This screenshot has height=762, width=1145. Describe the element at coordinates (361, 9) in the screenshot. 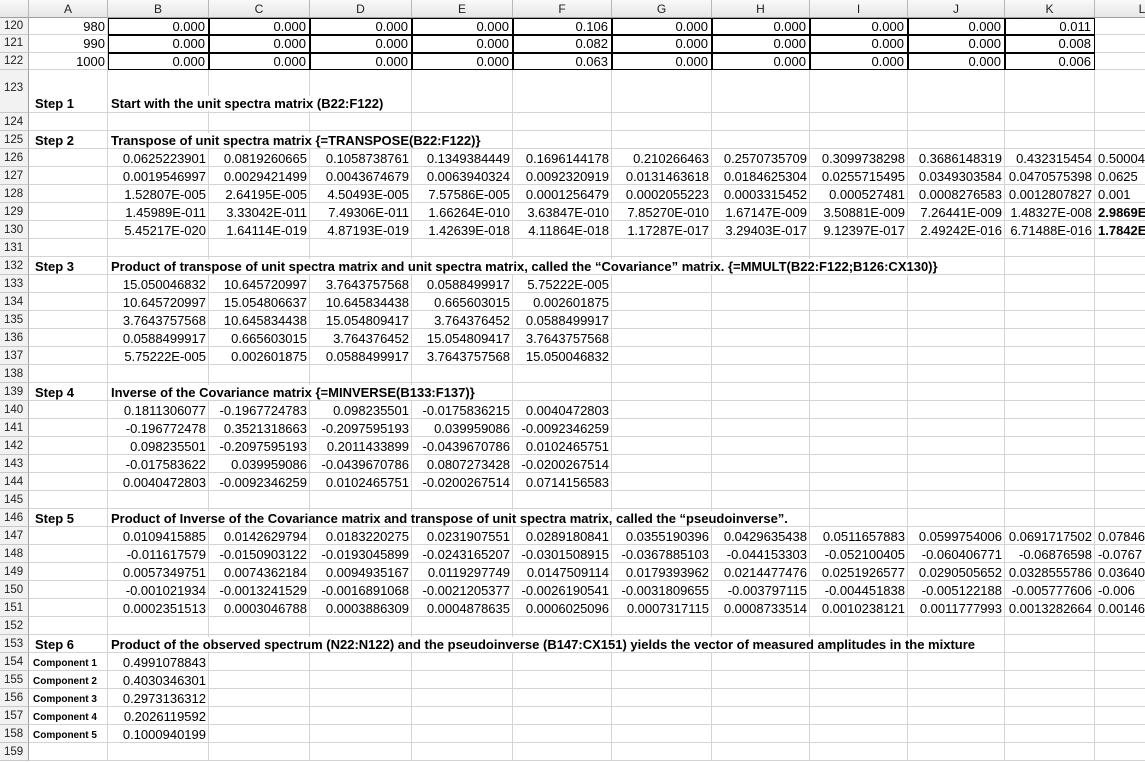

I see `column-header: D` at that location.